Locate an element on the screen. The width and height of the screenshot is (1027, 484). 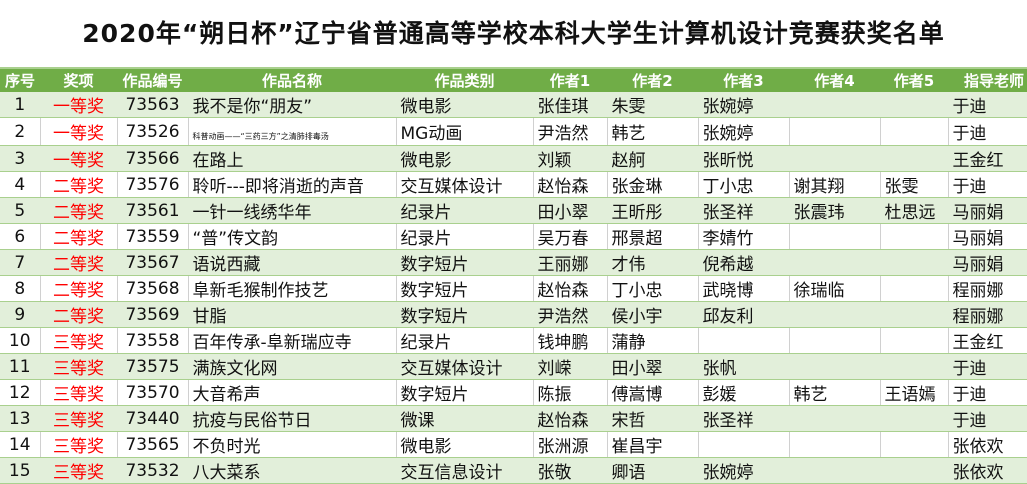
cell-author1: 刘颖 is located at coordinates (569, 158).